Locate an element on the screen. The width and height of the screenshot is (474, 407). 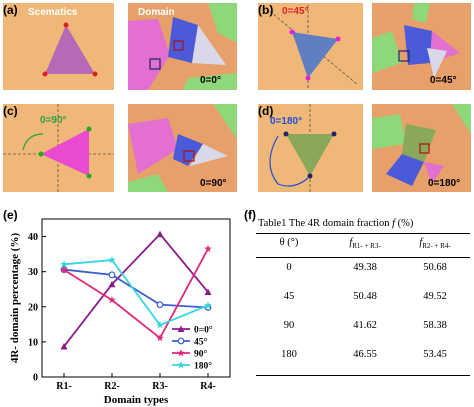
header-r2r4-f: f is located at coordinates (421, 242).